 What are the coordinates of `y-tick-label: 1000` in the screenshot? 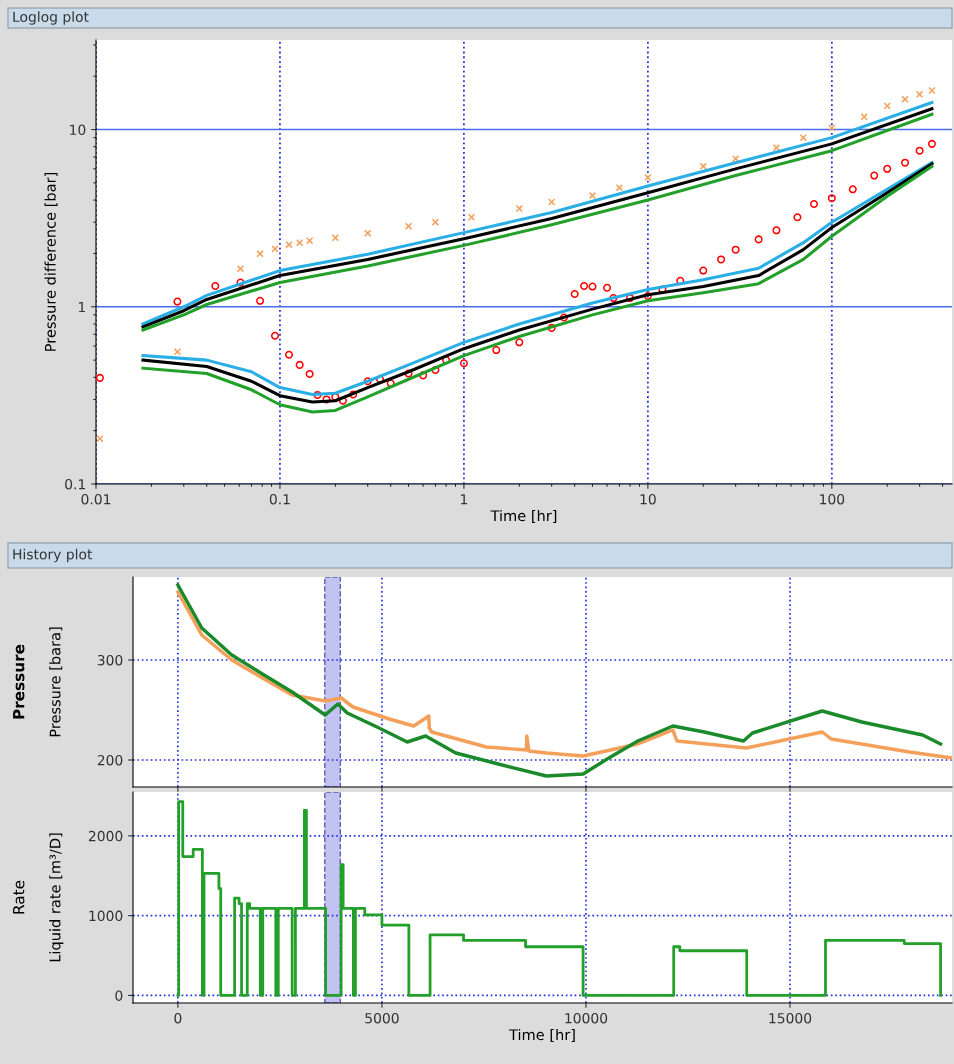 It's located at (106, 916).